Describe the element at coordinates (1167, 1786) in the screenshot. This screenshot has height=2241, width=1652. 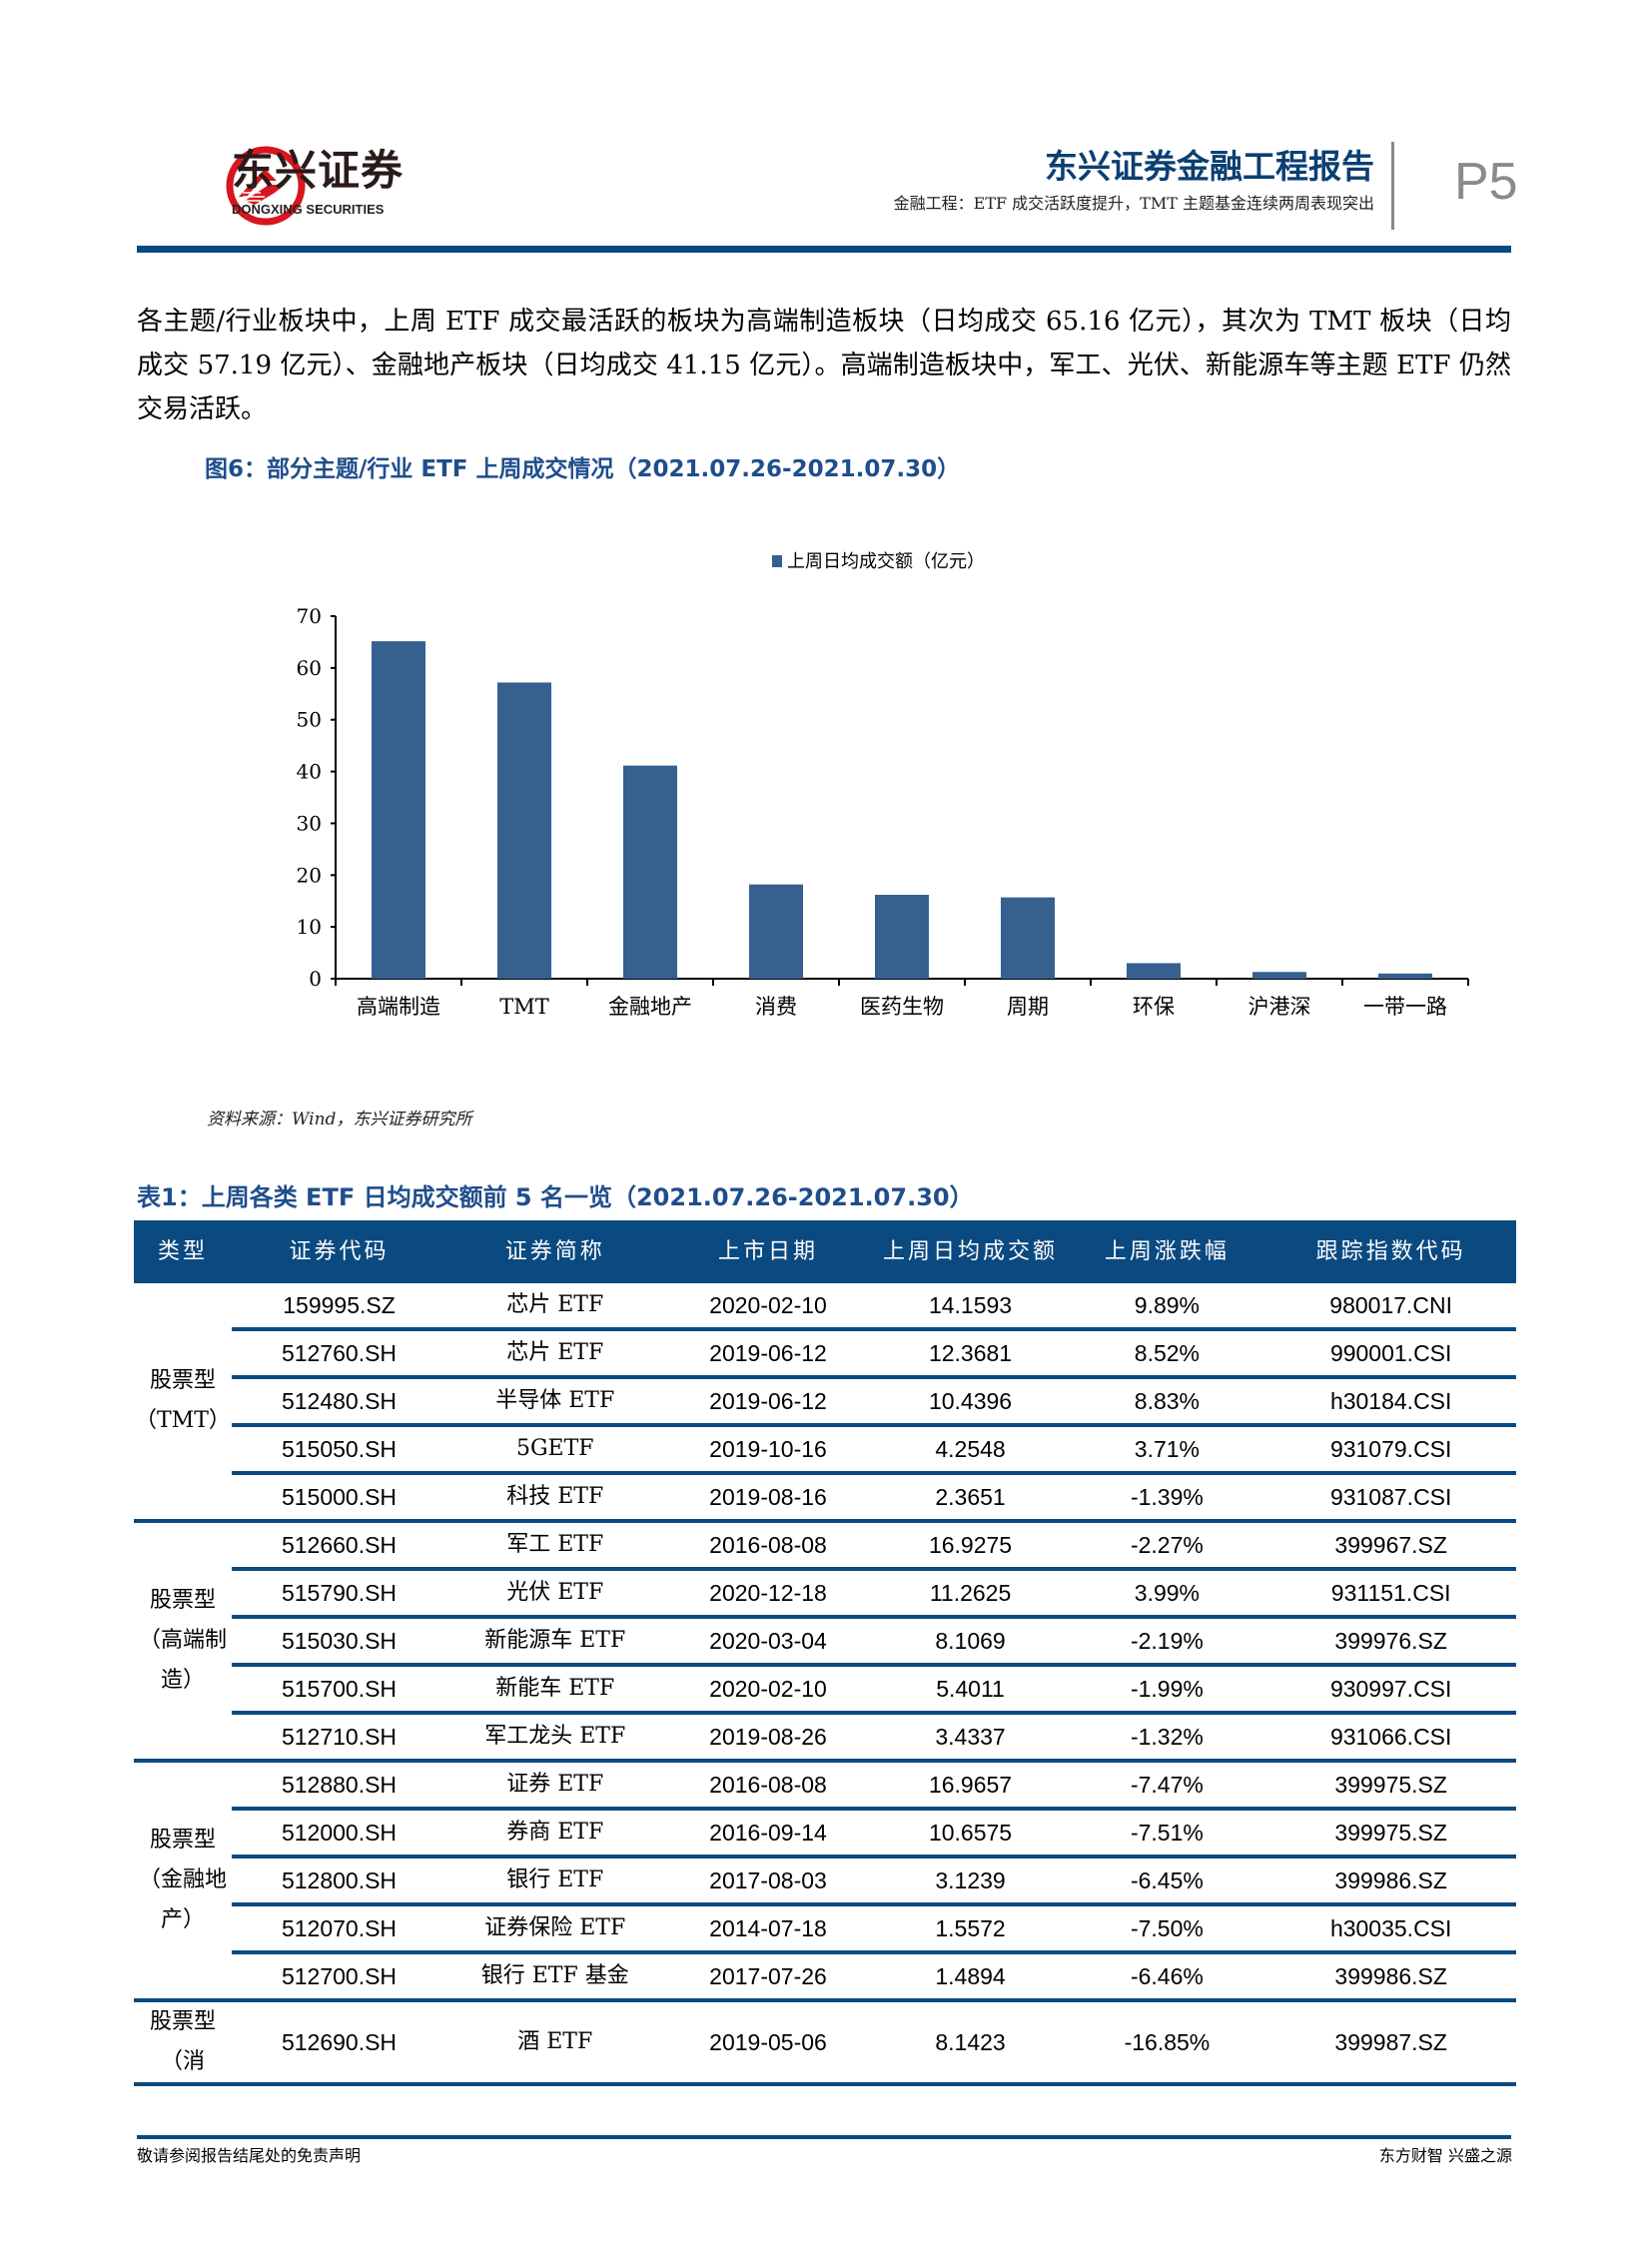
I see `table-cell: -7.47%` at that location.